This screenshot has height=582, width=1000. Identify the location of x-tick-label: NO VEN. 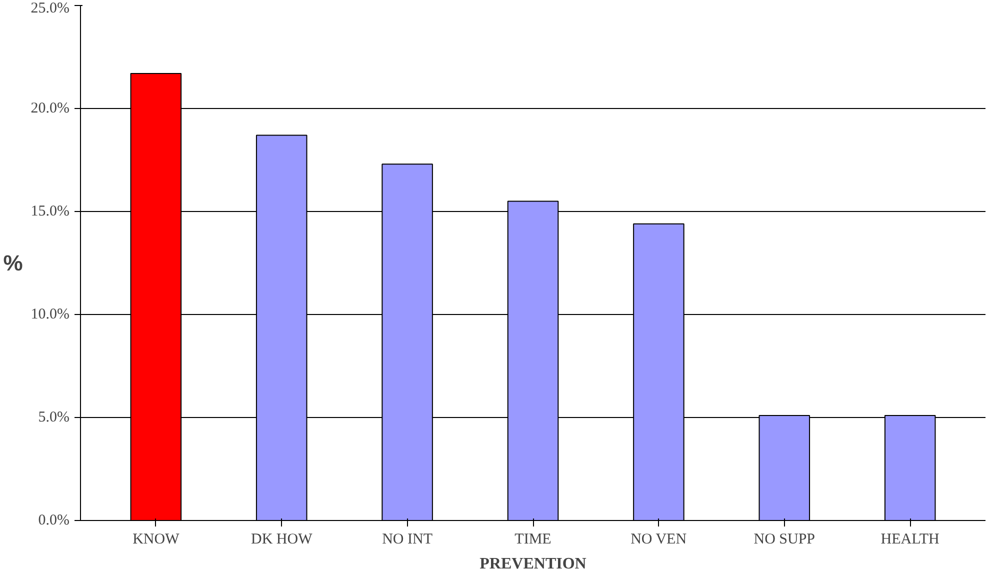
(658, 540).